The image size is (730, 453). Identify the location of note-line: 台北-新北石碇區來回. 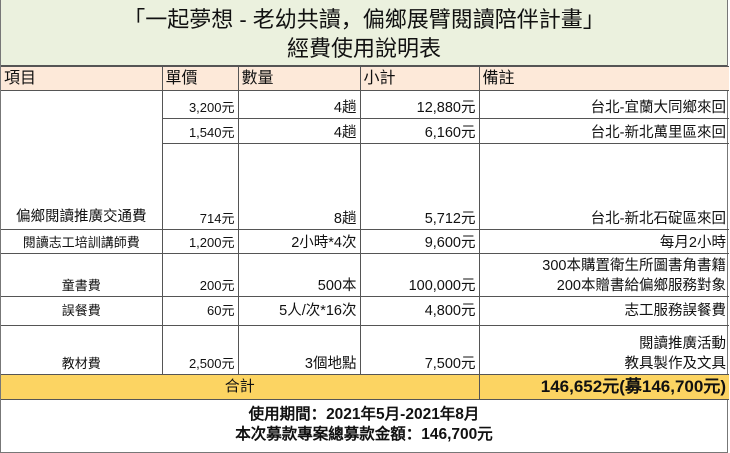
(658, 219).